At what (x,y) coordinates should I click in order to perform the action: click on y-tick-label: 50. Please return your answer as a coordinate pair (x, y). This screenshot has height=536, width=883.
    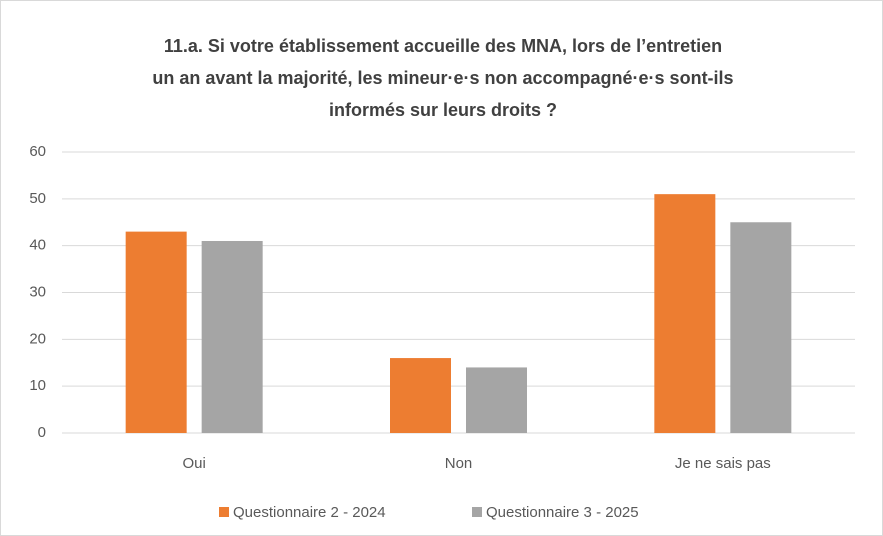
    Looking at the image, I should click on (37, 198).